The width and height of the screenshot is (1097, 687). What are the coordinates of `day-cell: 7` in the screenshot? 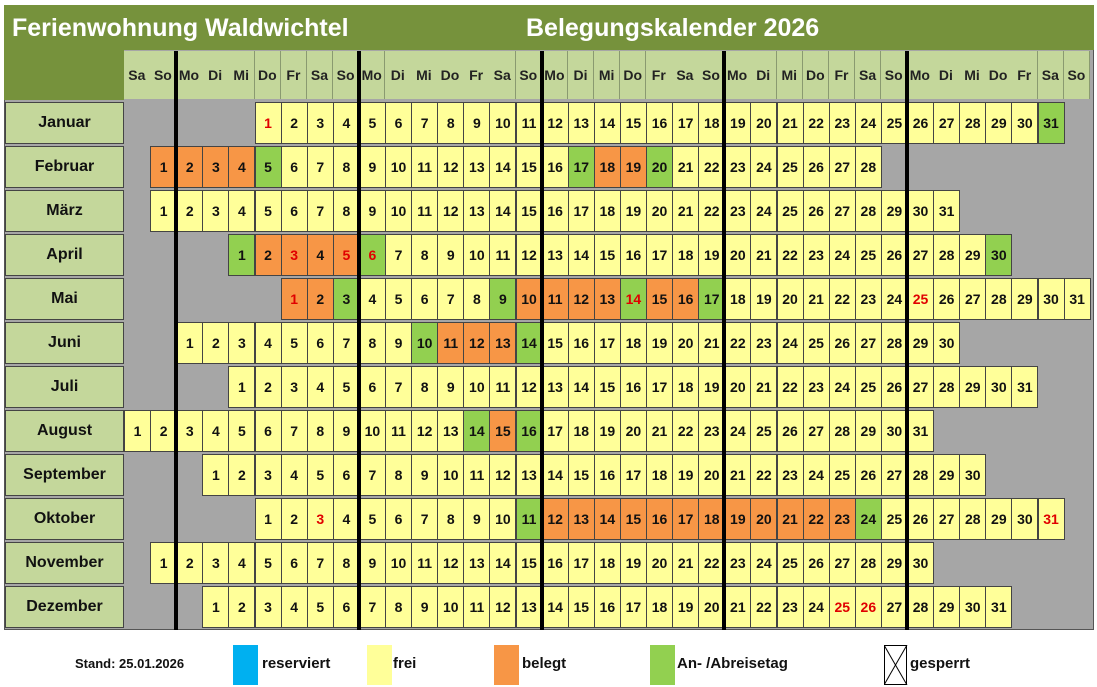 It's located at (372, 475).